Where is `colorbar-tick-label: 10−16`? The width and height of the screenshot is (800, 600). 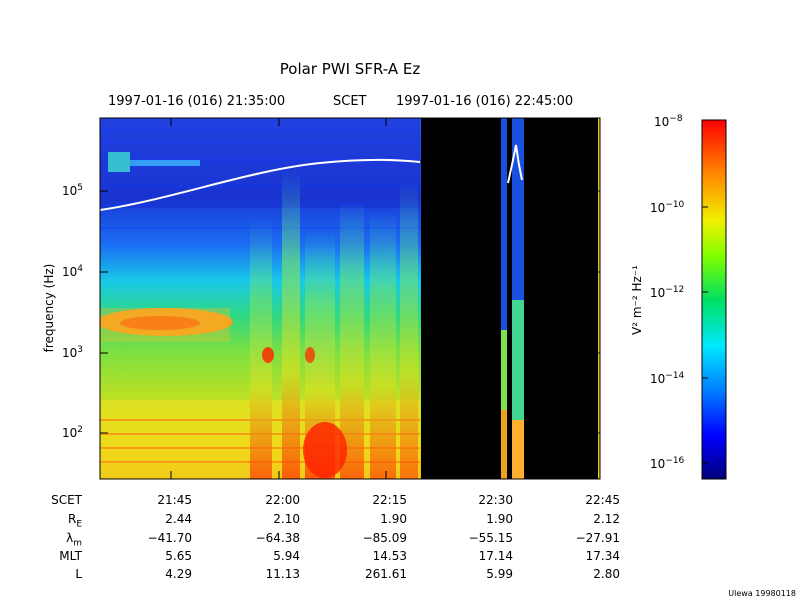
colorbar-tick-label: 10−16 is located at coordinates (667, 463).